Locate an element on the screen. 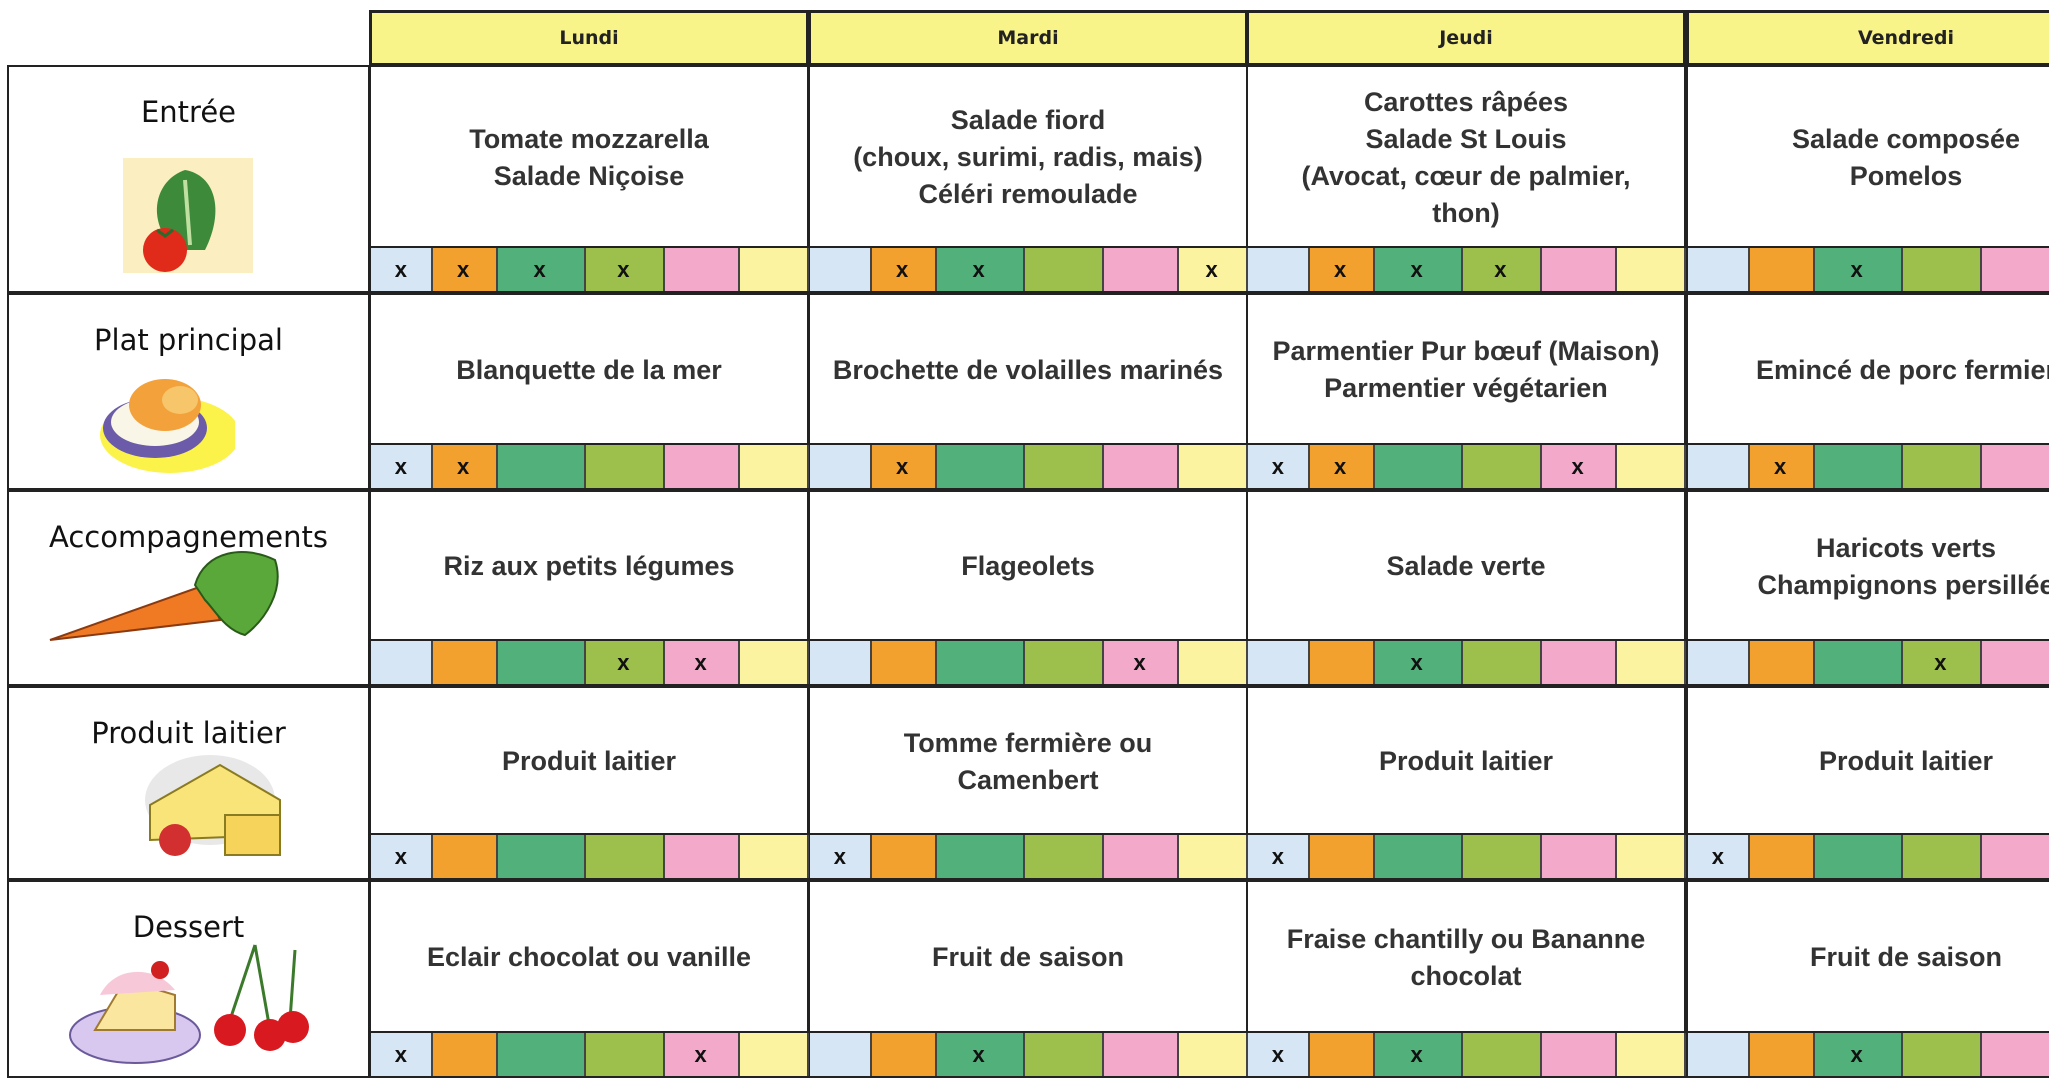  menu-cell: Salade verte x is located at coordinates (1466, 588).